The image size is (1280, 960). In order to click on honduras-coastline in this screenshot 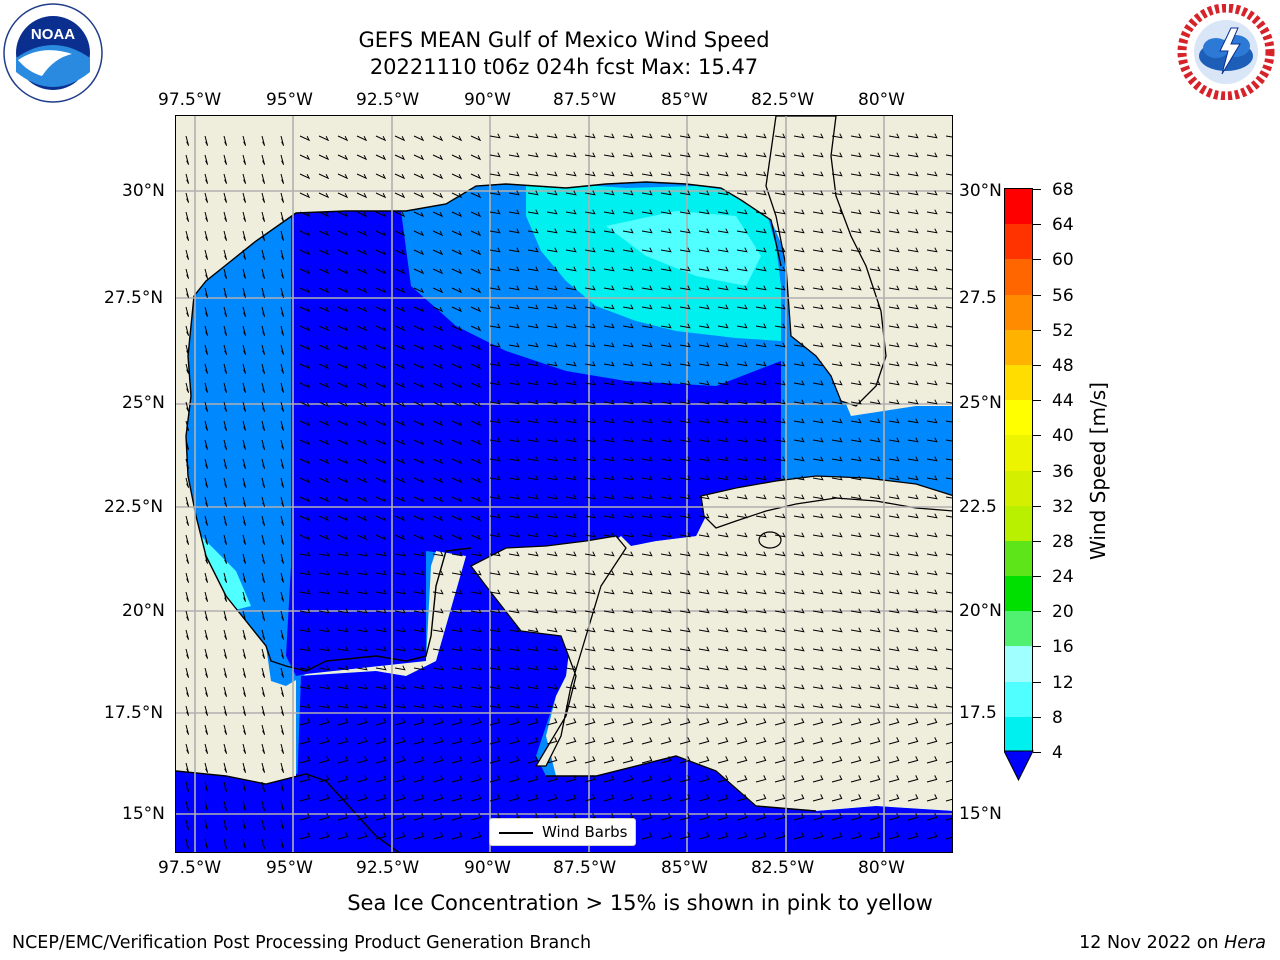, I will do `click(681, 783)`.